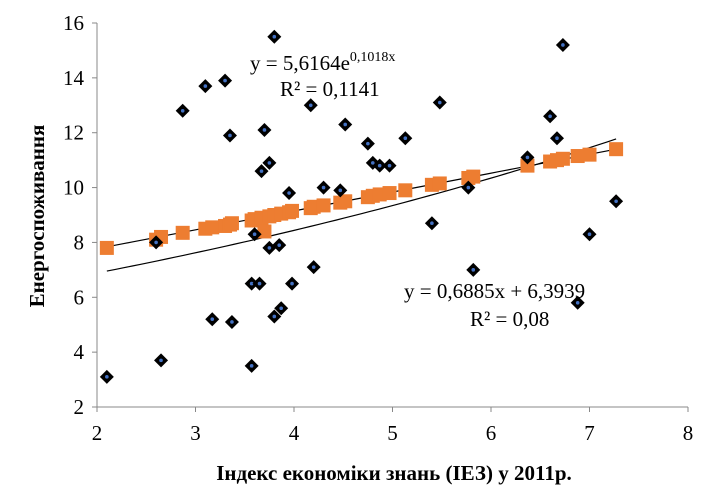  I want to click on exp-r2: R² = 0,1141, so click(330, 89).